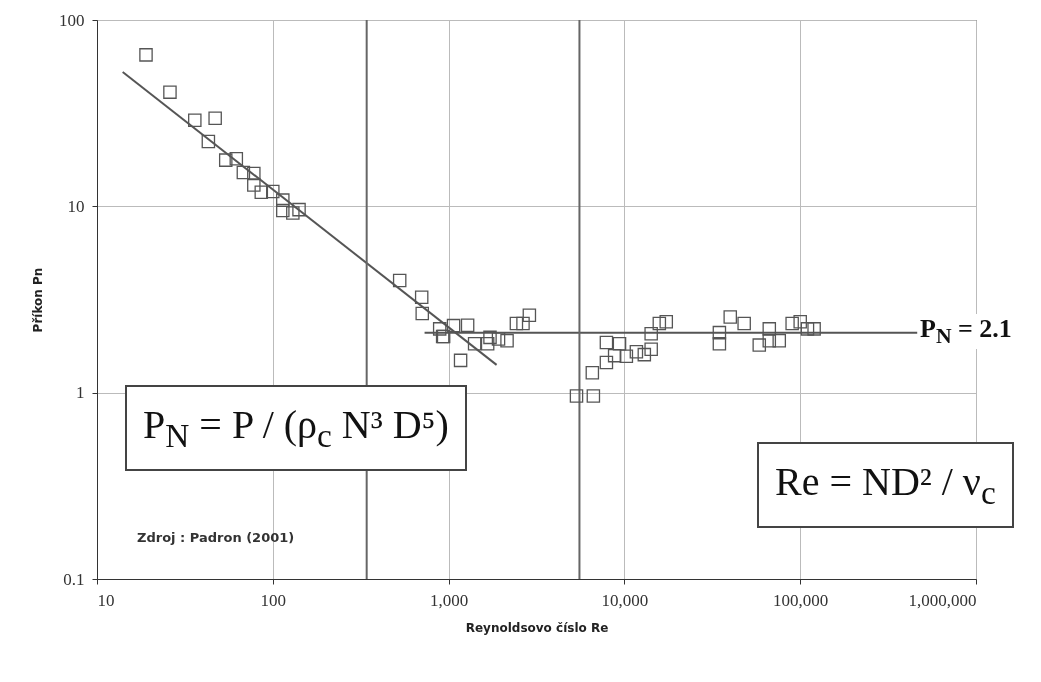 The width and height of the screenshot is (1041, 682). I want to click on y-tick-label: 1, so click(80, 393).